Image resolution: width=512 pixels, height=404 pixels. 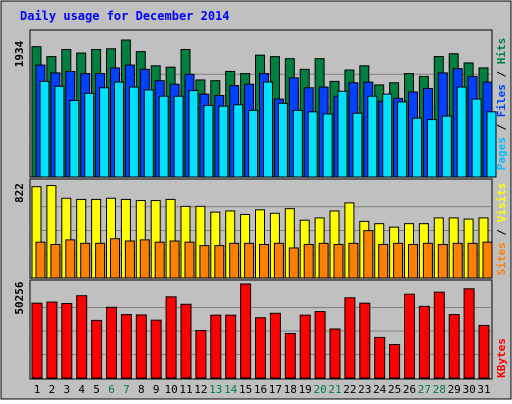 I want to click on x-tick-label: 15, so click(x=245, y=389).